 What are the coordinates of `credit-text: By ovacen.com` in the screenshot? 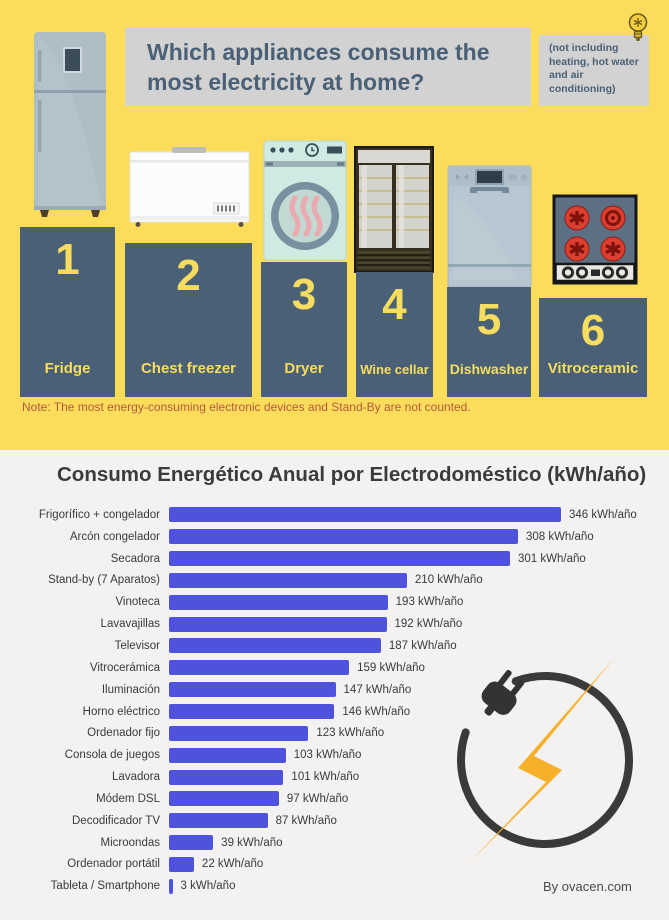 It's located at (587, 886).